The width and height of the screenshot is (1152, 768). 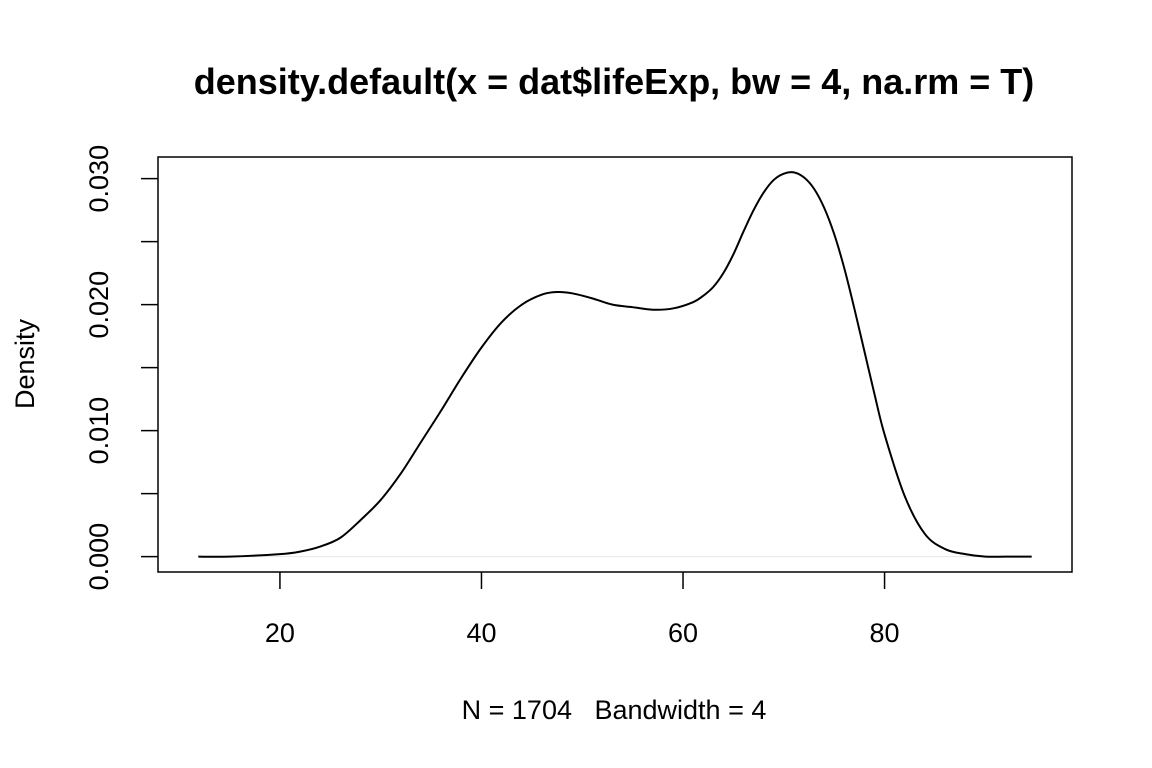 What do you see at coordinates (683, 633) in the screenshot?
I see `x-tick-label: 60` at bounding box center [683, 633].